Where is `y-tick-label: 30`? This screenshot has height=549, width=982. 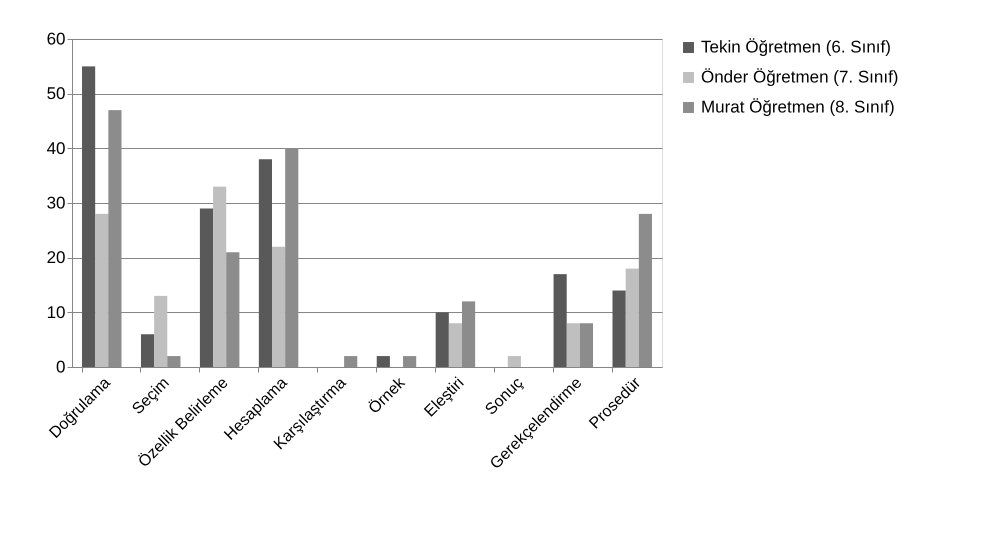 y-tick-label: 30 is located at coordinates (56, 203).